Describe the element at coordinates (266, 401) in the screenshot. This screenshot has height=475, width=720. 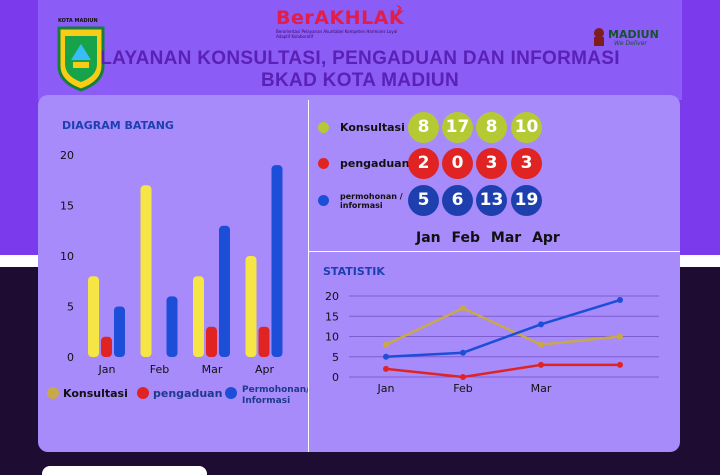
I see `legend-label: Informasi` at that location.